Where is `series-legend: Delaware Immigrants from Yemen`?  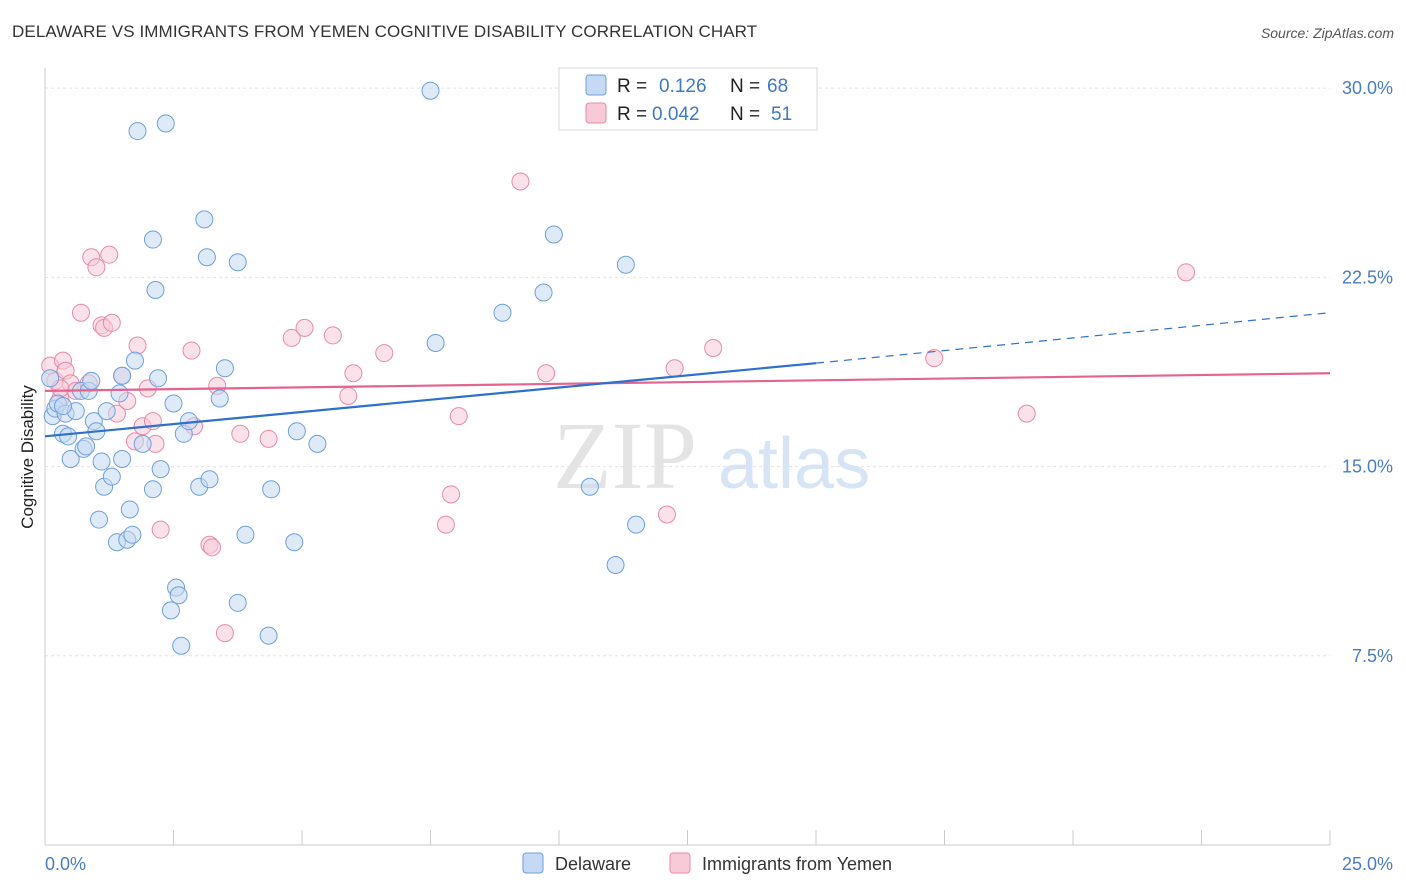 series-legend: Delaware Immigrants from Yemen is located at coordinates (707, 863).